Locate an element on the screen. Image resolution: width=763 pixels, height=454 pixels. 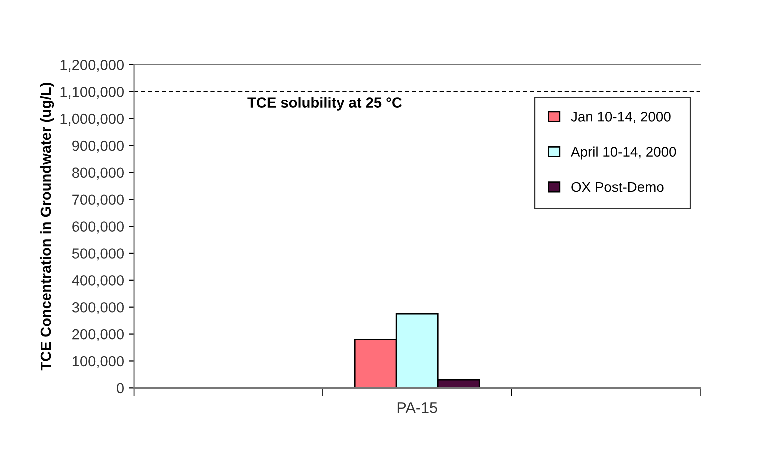
y-tick-label: 200,000 is located at coordinates (98, 335).